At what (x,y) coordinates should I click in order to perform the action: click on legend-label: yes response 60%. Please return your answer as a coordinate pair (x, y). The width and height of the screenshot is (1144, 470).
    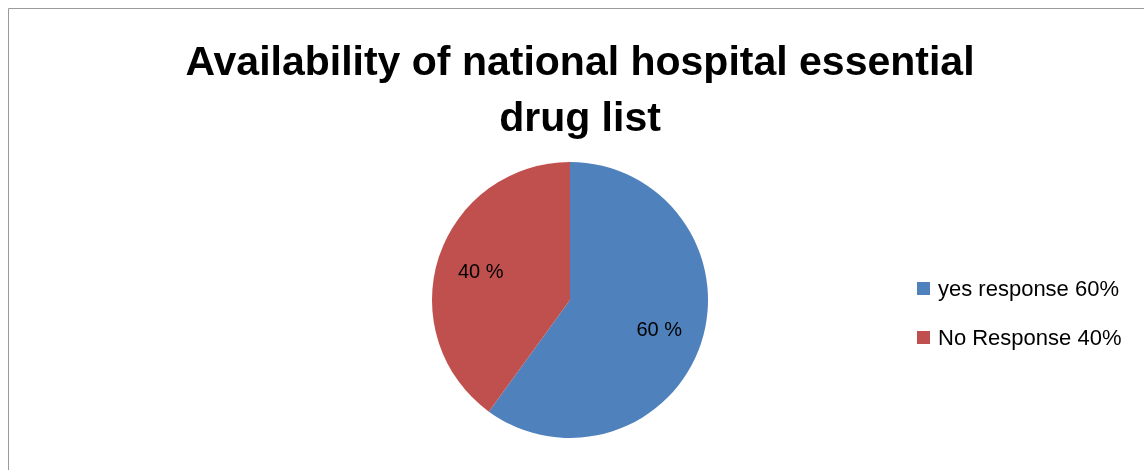
    Looking at the image, I should click on (1028, 288).